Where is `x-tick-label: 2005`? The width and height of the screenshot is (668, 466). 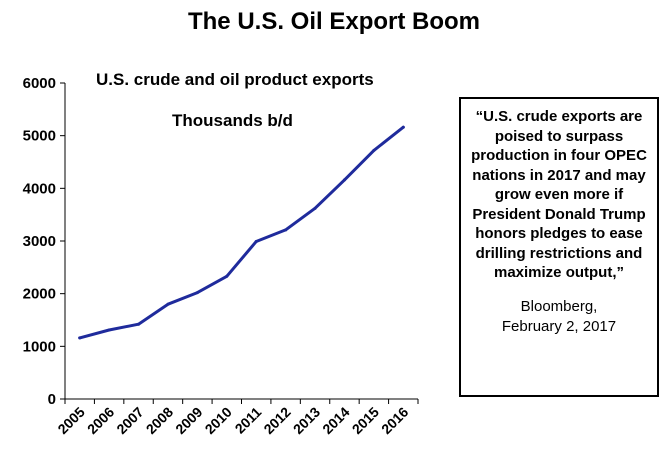
x-tick-label: 2005 is located at coordinates (70, 420).